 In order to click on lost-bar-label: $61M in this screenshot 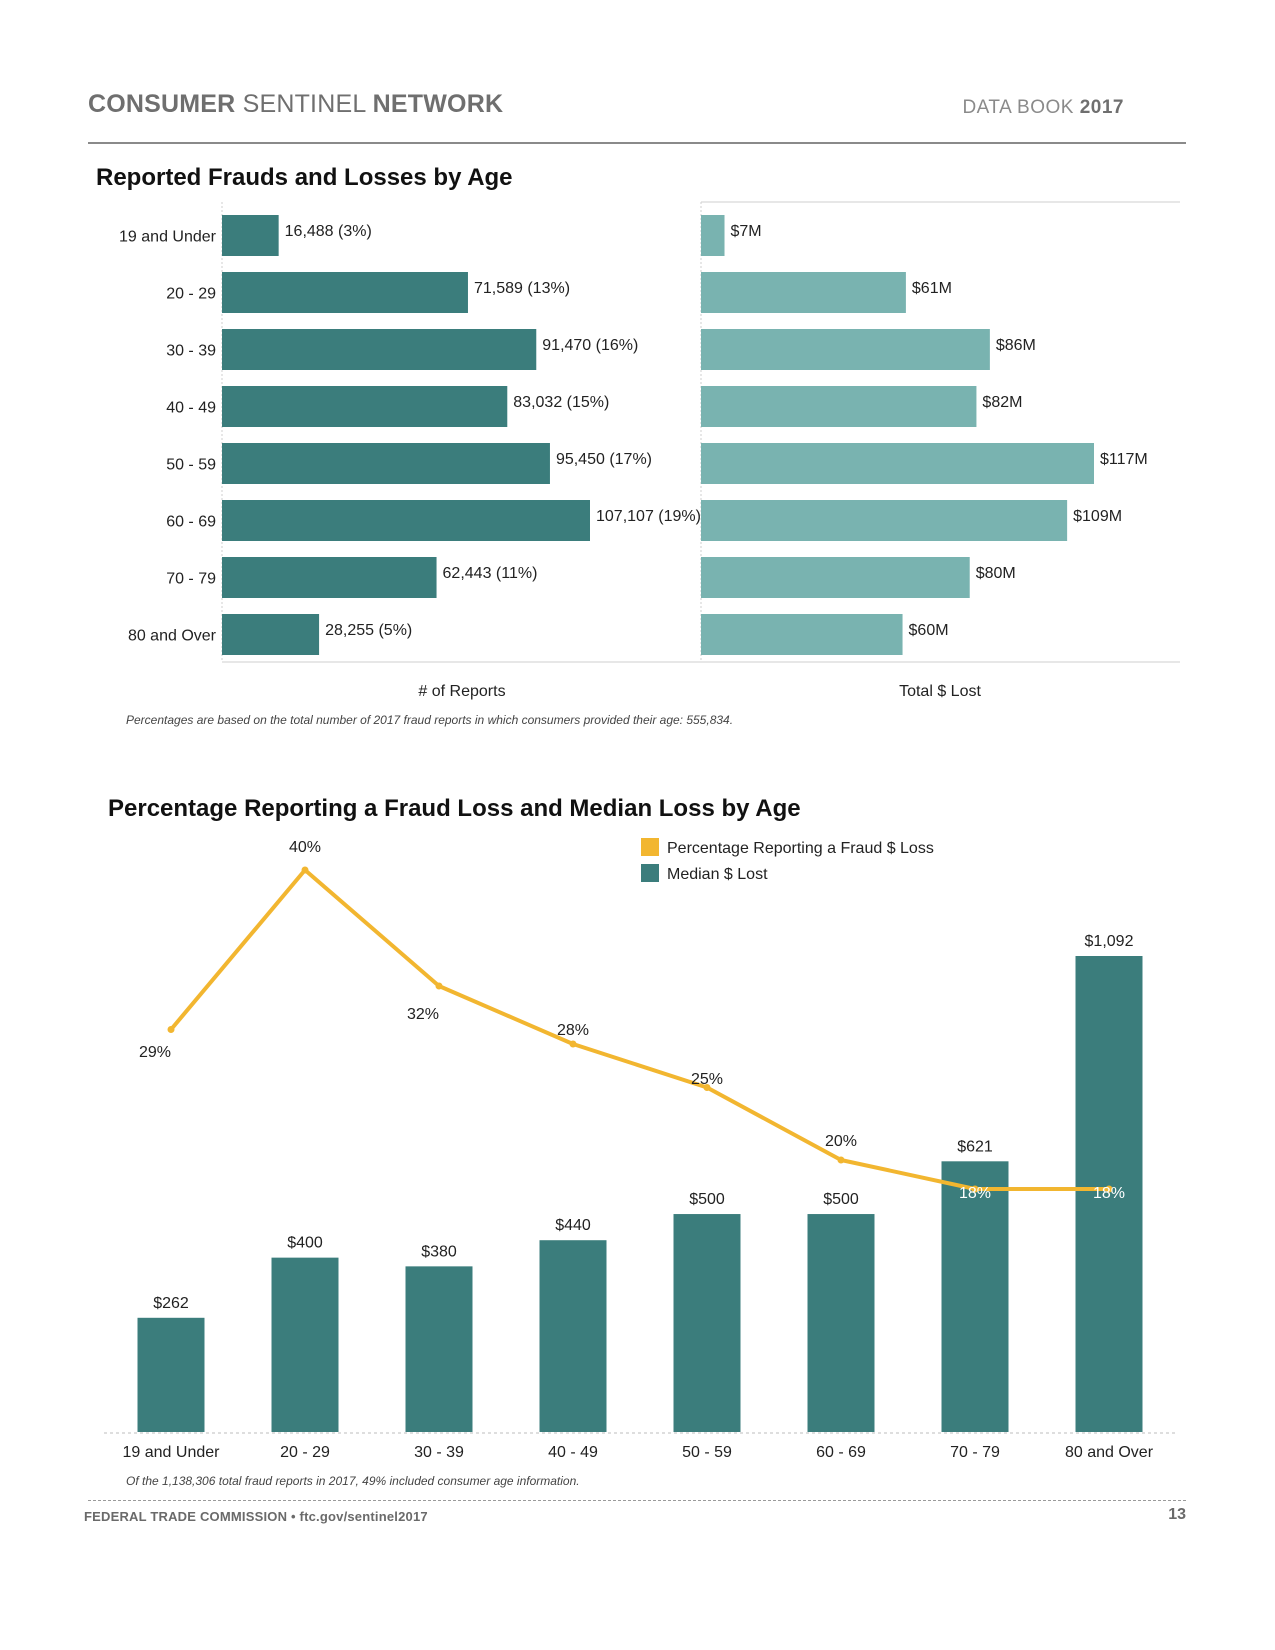, I will do `click(932, 288)`.